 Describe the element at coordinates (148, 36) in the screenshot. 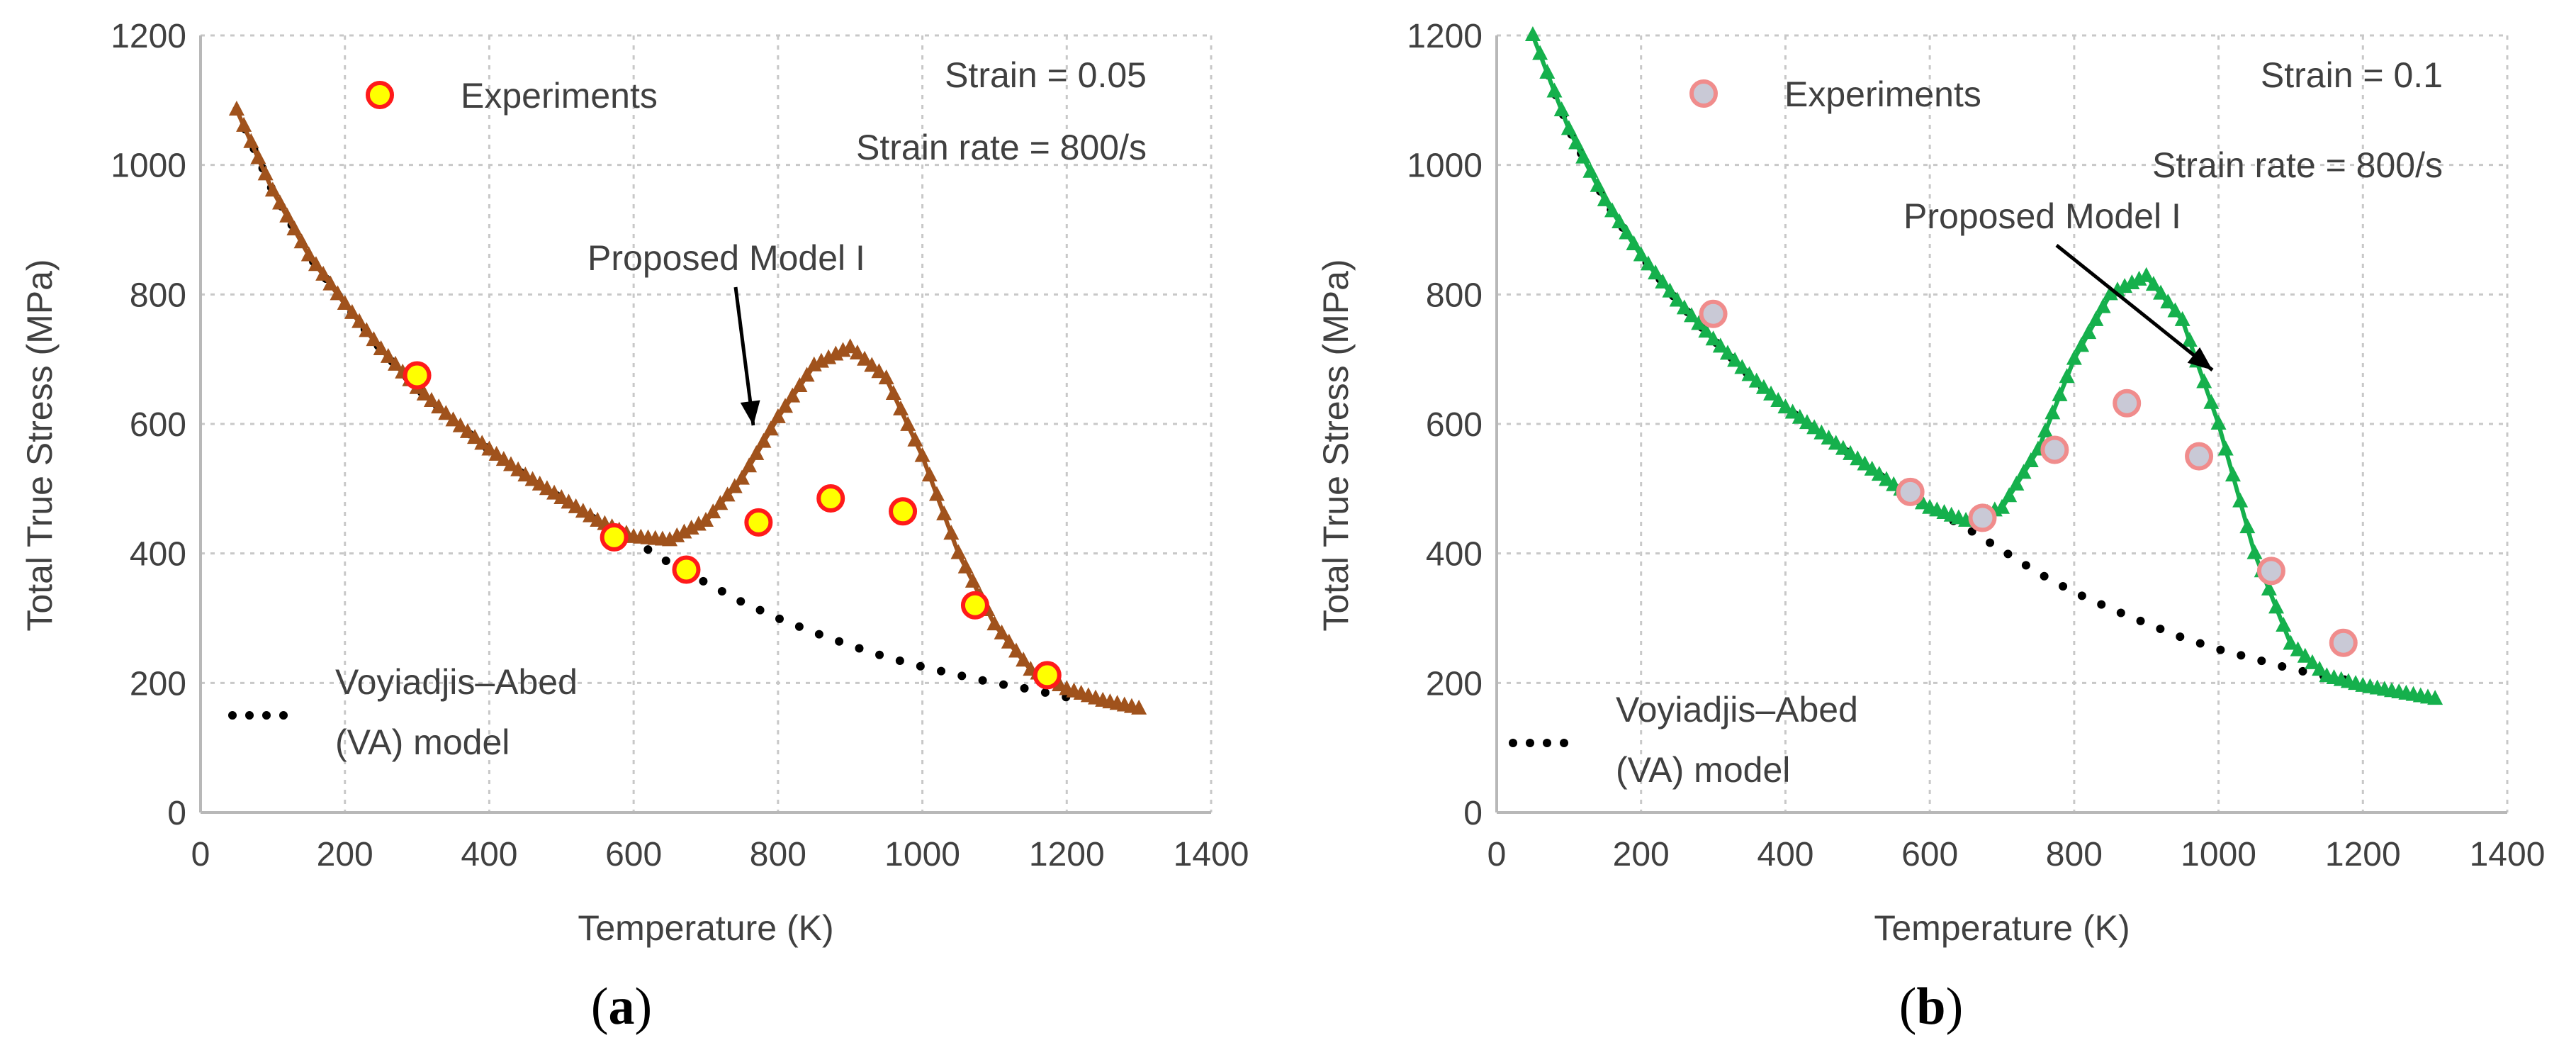

I see `y-tick-label: 1200` at that location.